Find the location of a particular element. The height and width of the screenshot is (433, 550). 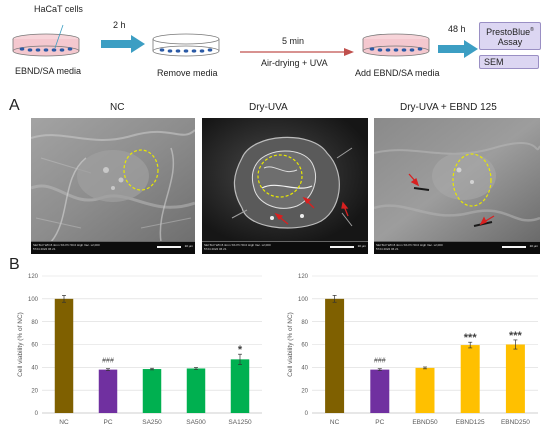

image-title-nc: NC is located at coordinates (117, 107).